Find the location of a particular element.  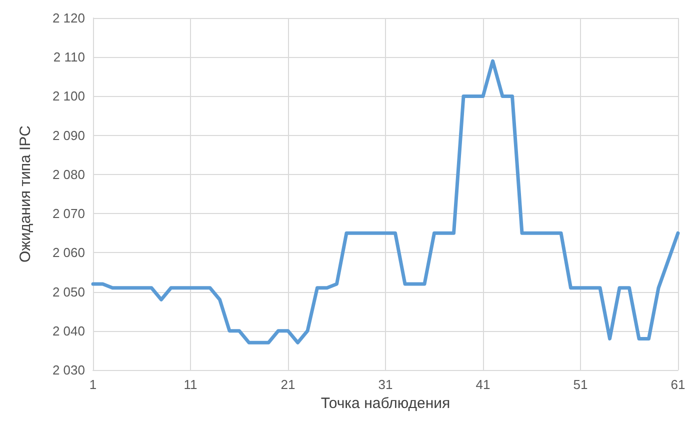

y-tick-label: 2 090 is located at coordinates (68, 135).